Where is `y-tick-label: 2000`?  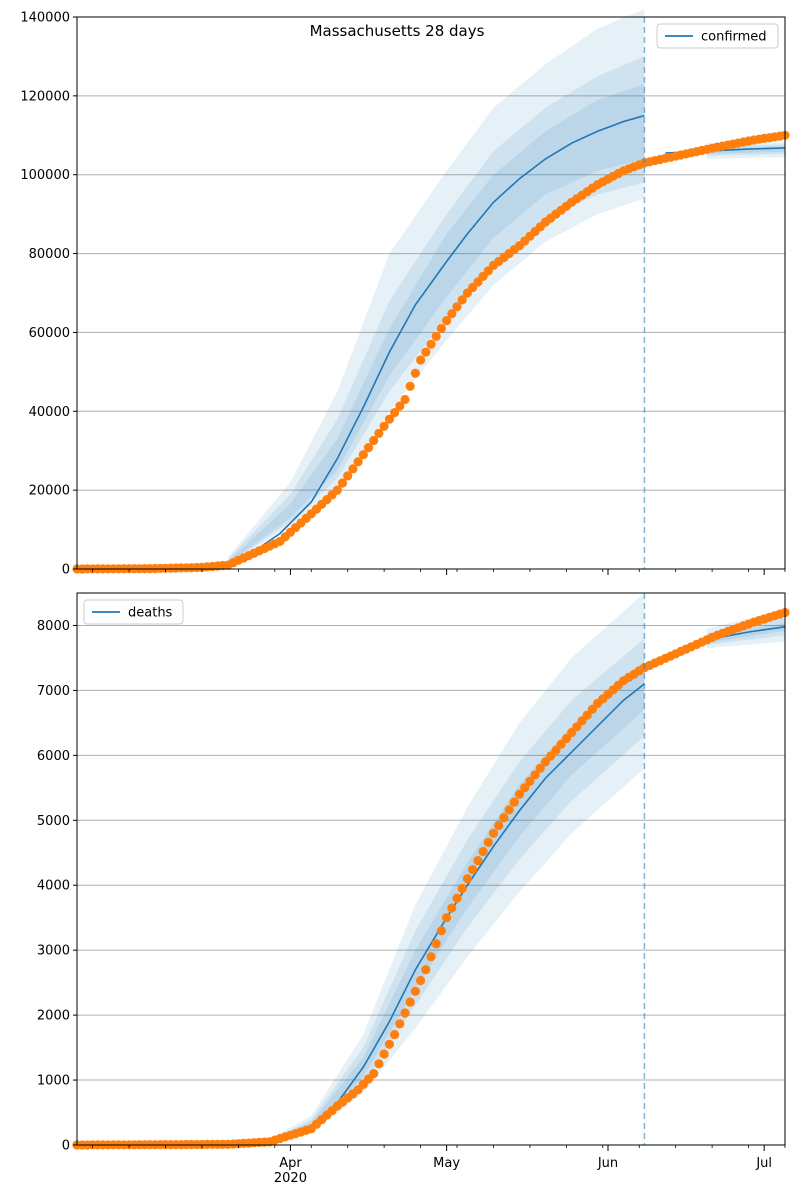
y-tick-label: 2000 is located at coordinates (53, 1016).